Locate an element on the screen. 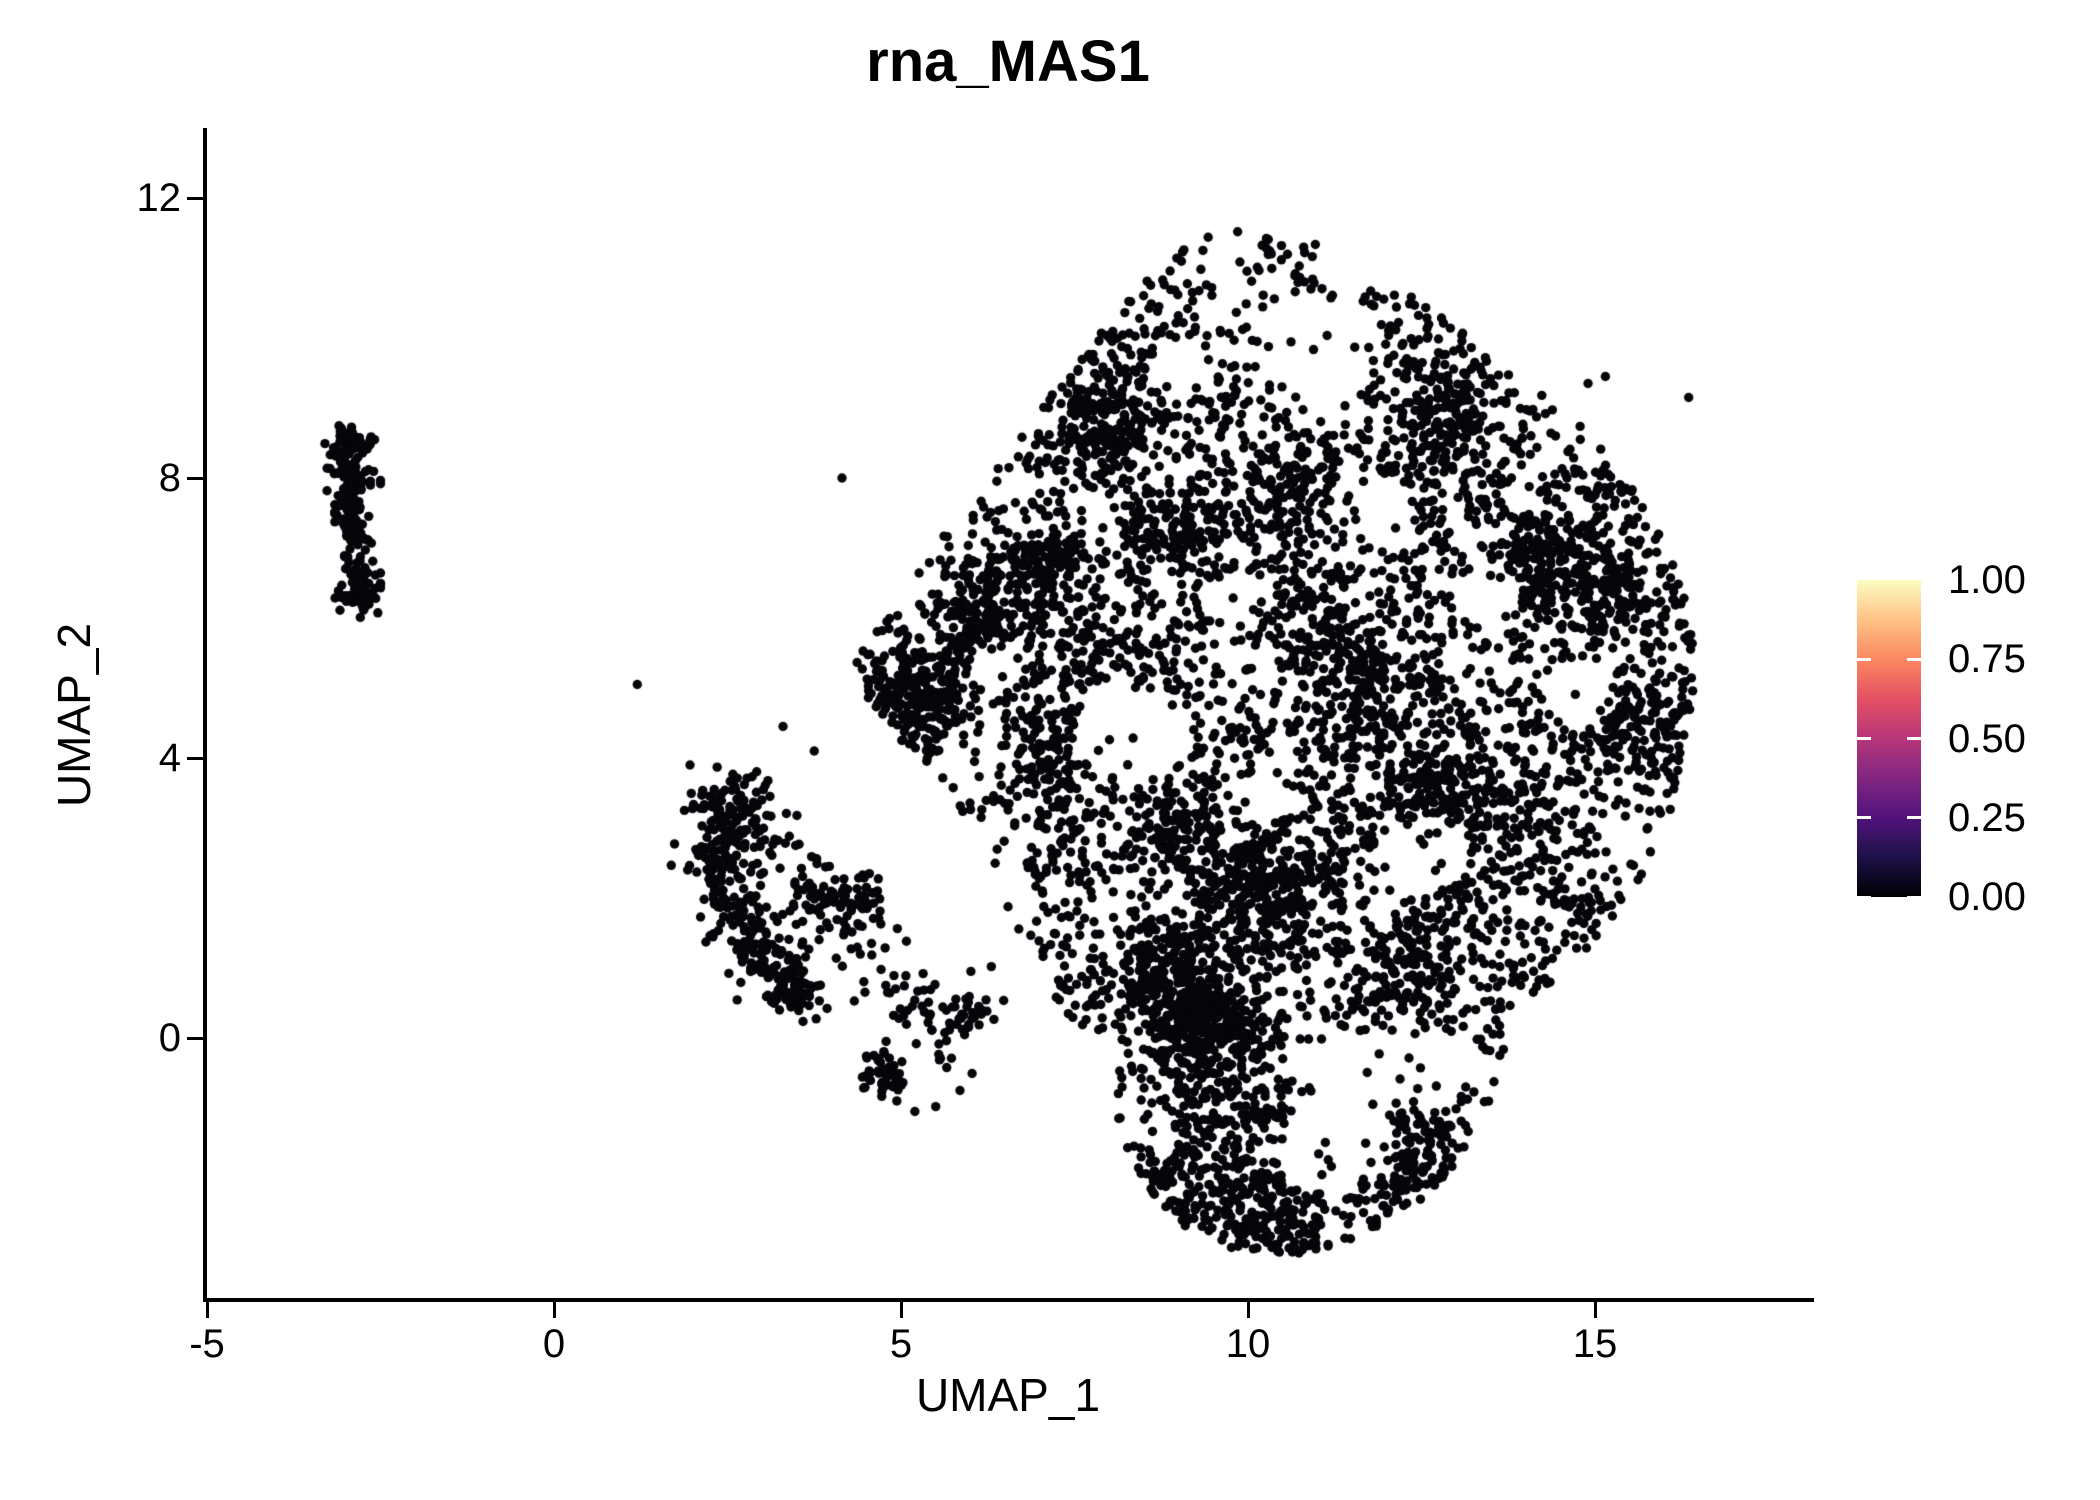  x-axis-title: UMAP_1 is located at coordinates (1008, 1395).